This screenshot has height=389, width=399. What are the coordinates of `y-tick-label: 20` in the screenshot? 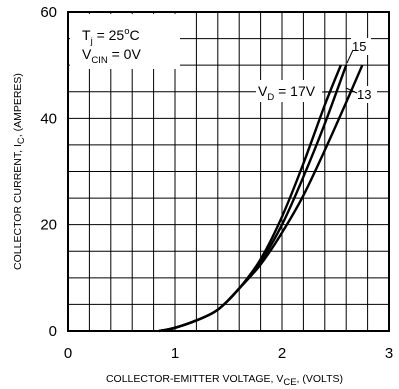 It's located at (48, 225).